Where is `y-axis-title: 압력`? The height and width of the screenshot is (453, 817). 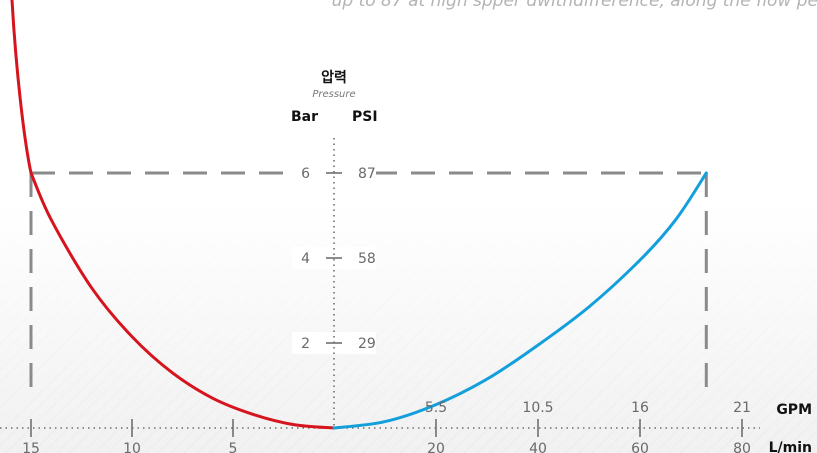
y-axis-title: 압력 is located at coordinates (334, 78).